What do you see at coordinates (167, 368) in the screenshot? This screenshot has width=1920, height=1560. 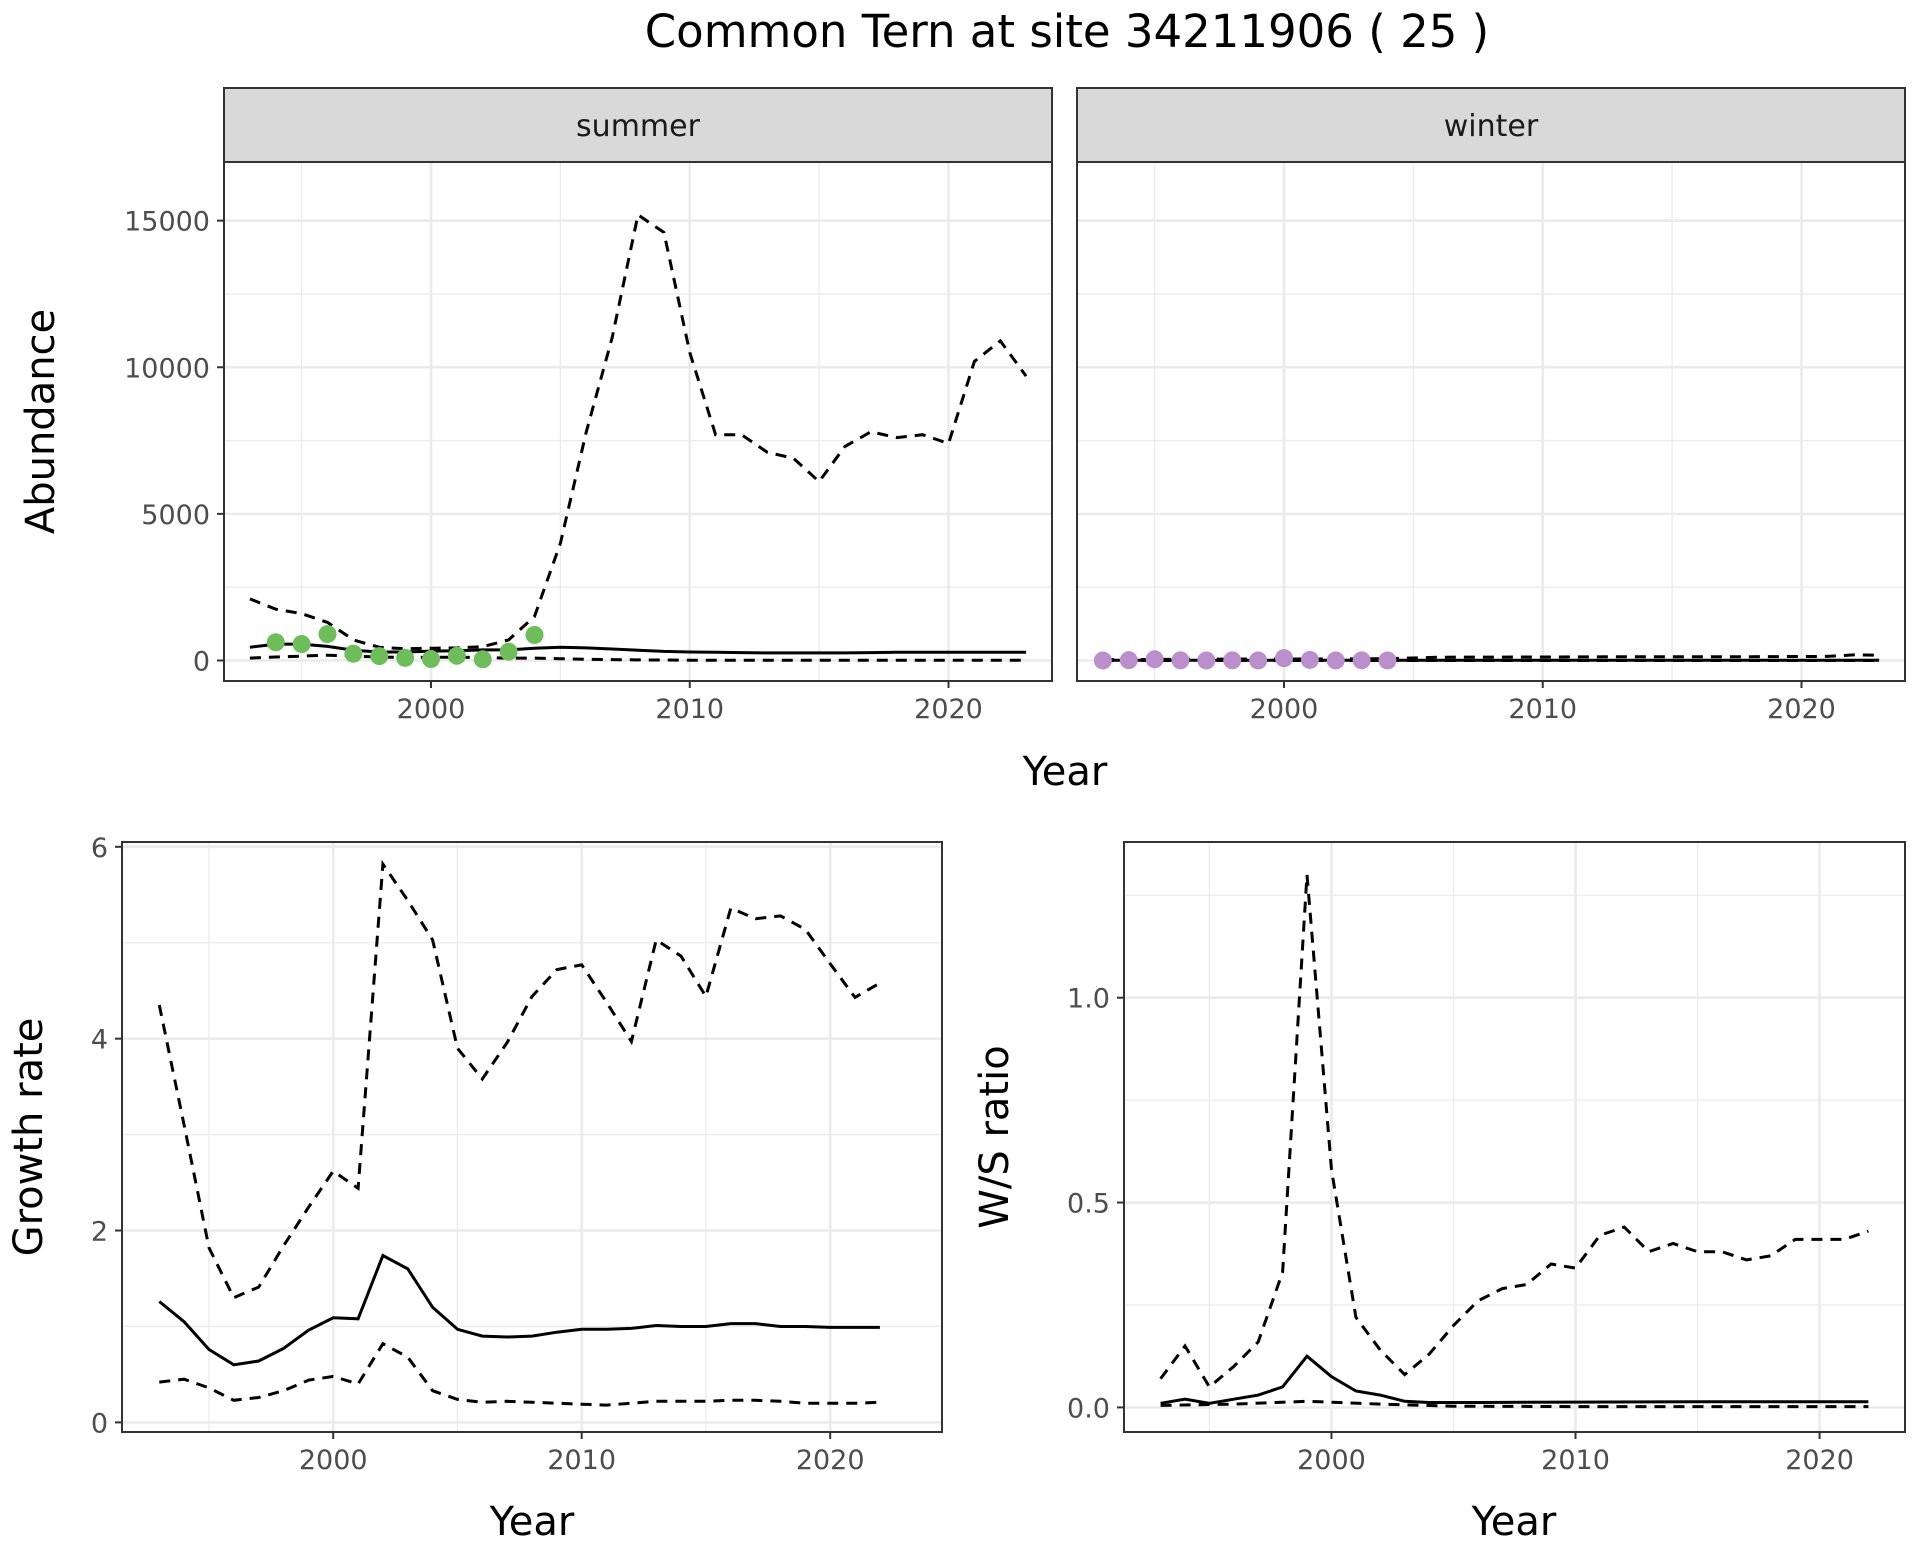 I see `y-tick-label: 10000` at bounding box center [167, 368].